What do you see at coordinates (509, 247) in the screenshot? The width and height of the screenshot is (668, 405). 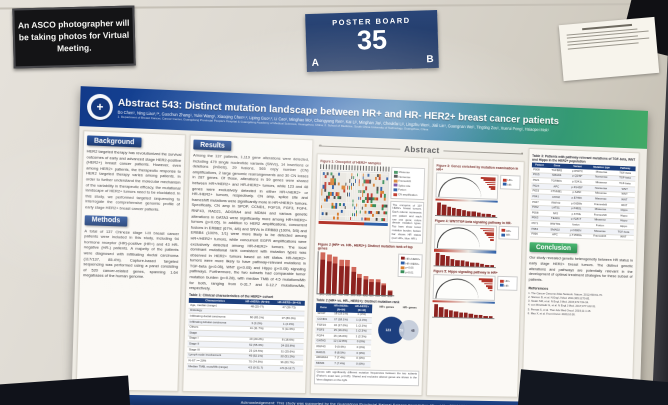 I see `figure4-side-panel: HR+ HR-` at bounding box center [509, 247].